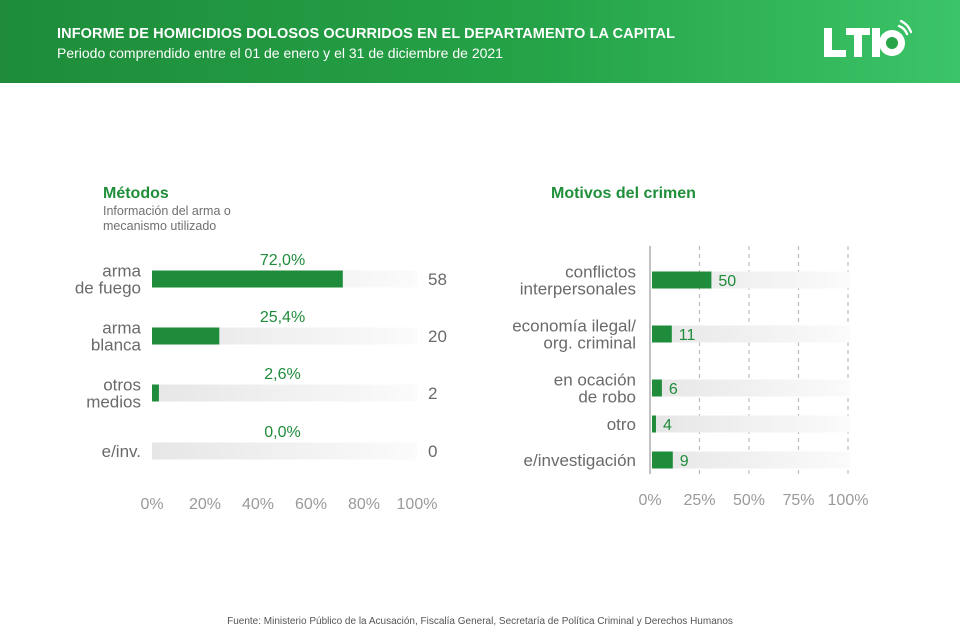  I want to click on value-label: 50, so click(727, 281).